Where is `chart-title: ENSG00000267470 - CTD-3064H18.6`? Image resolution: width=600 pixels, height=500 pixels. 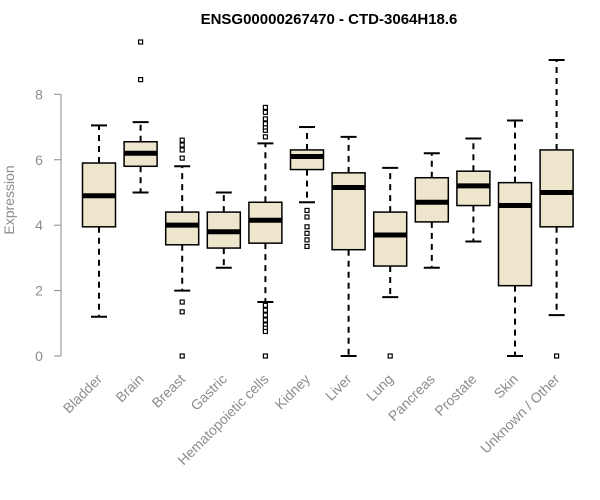 chart-title: ENSG00000267470 - CTD-3064H18.6 is located at coordinates (329, 19).